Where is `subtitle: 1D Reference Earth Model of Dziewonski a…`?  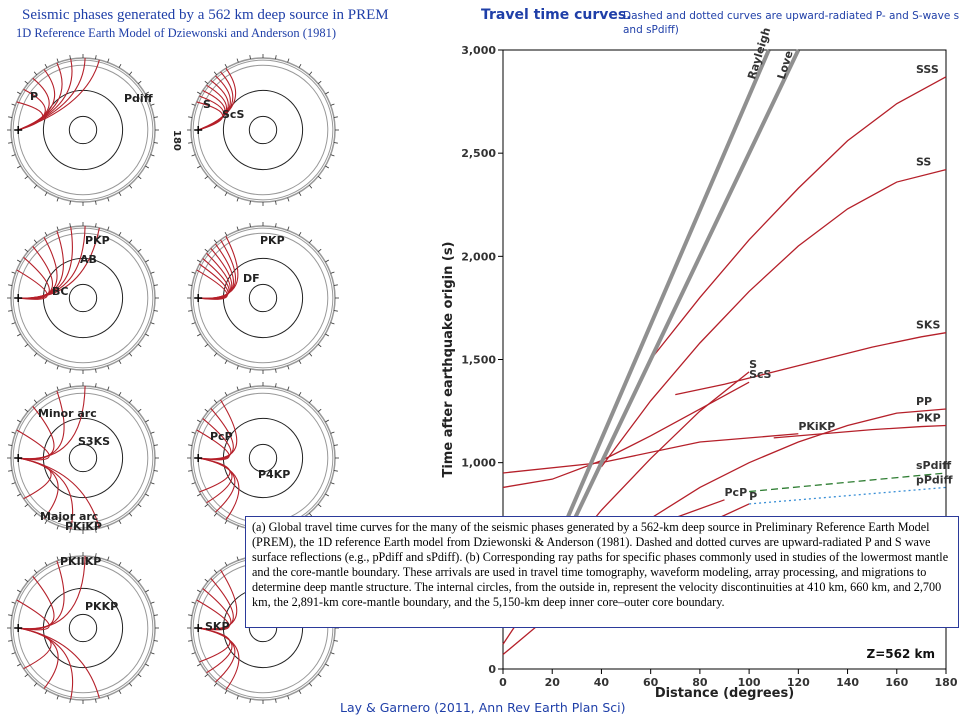 subtitle: 1D Reference Earth Model of Dziewonski a… is located at coordinates (176, 33).